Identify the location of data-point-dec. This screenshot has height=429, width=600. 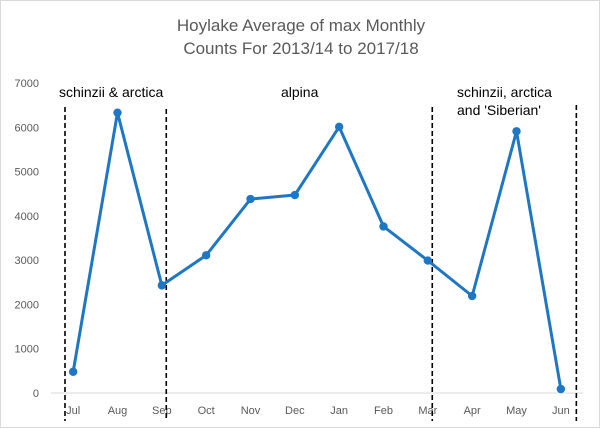
(295, 195).